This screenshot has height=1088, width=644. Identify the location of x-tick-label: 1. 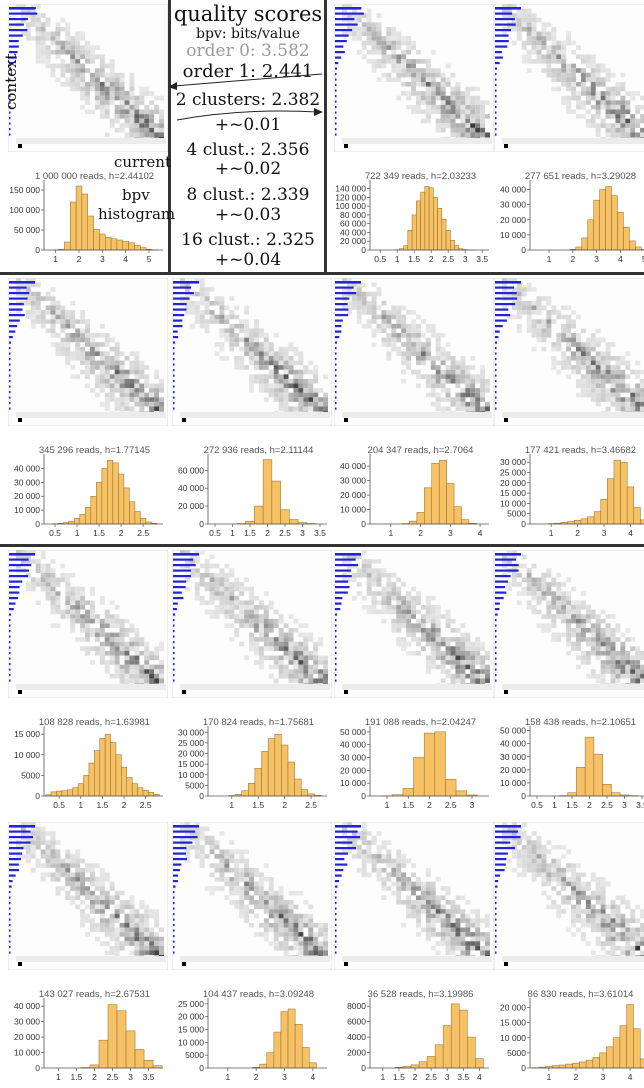
(80, 805).